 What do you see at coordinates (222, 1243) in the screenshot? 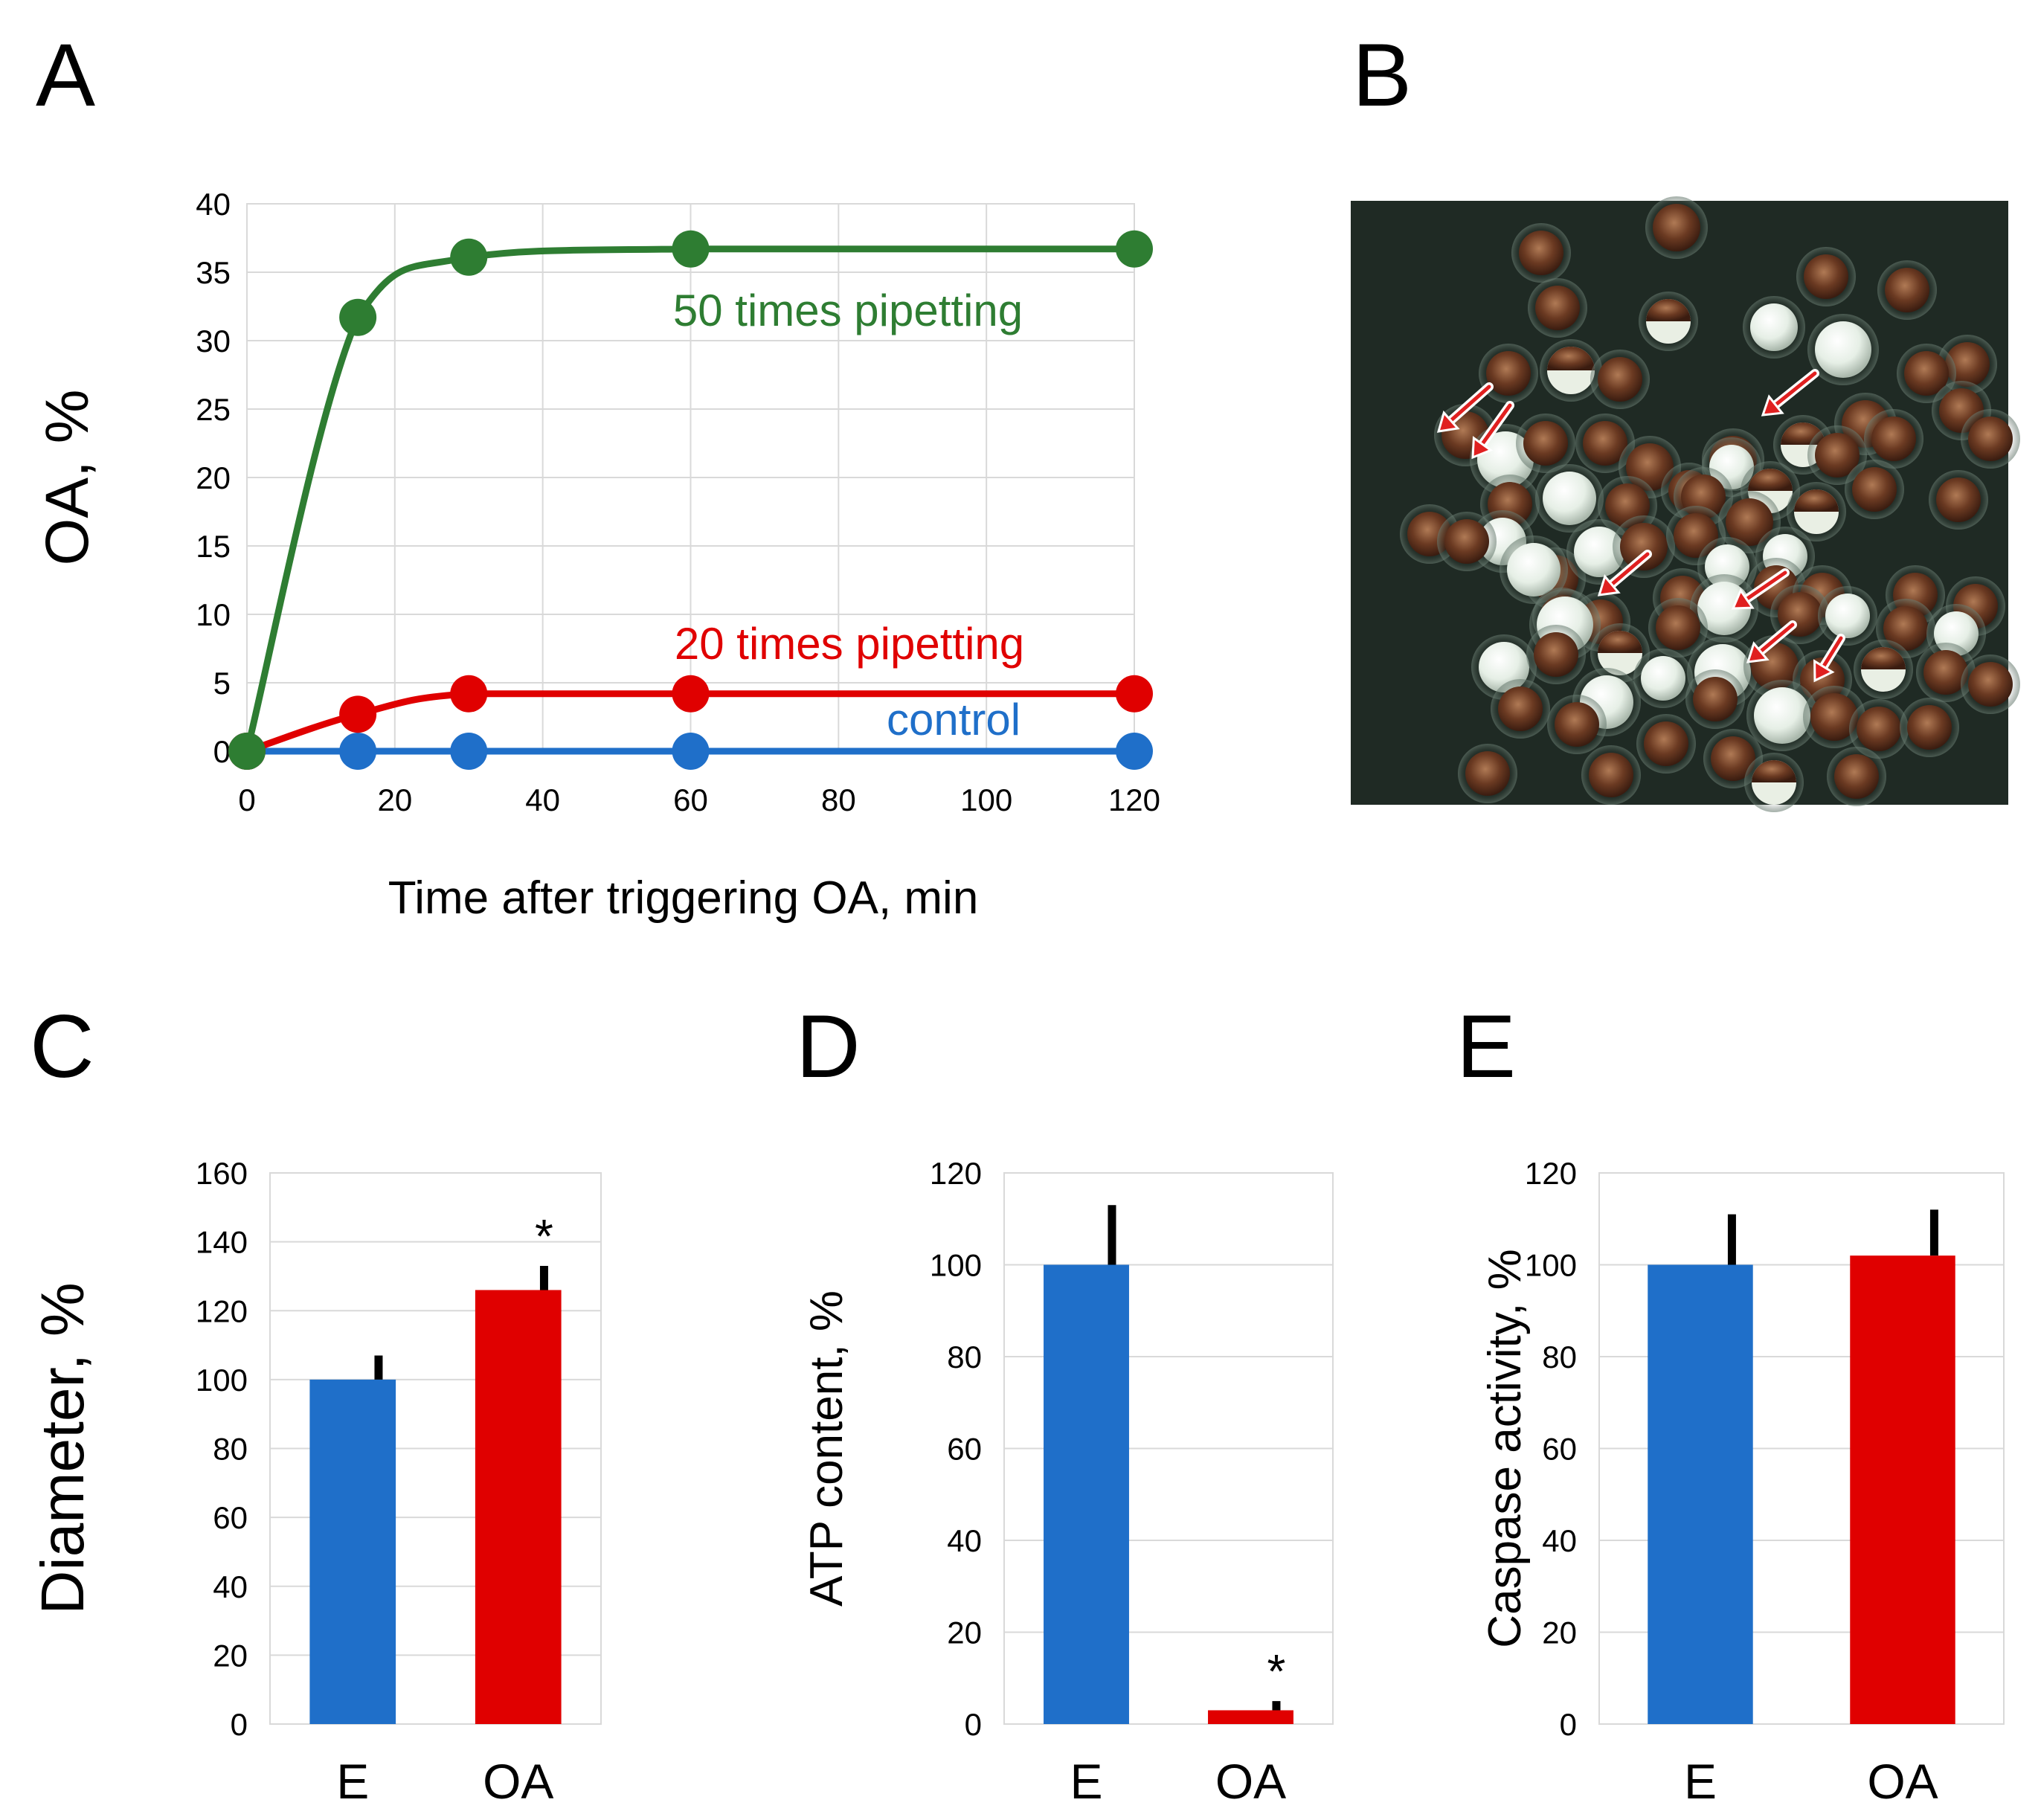
I see `y-tick-label: 140` at bounding box center [222, 1243].